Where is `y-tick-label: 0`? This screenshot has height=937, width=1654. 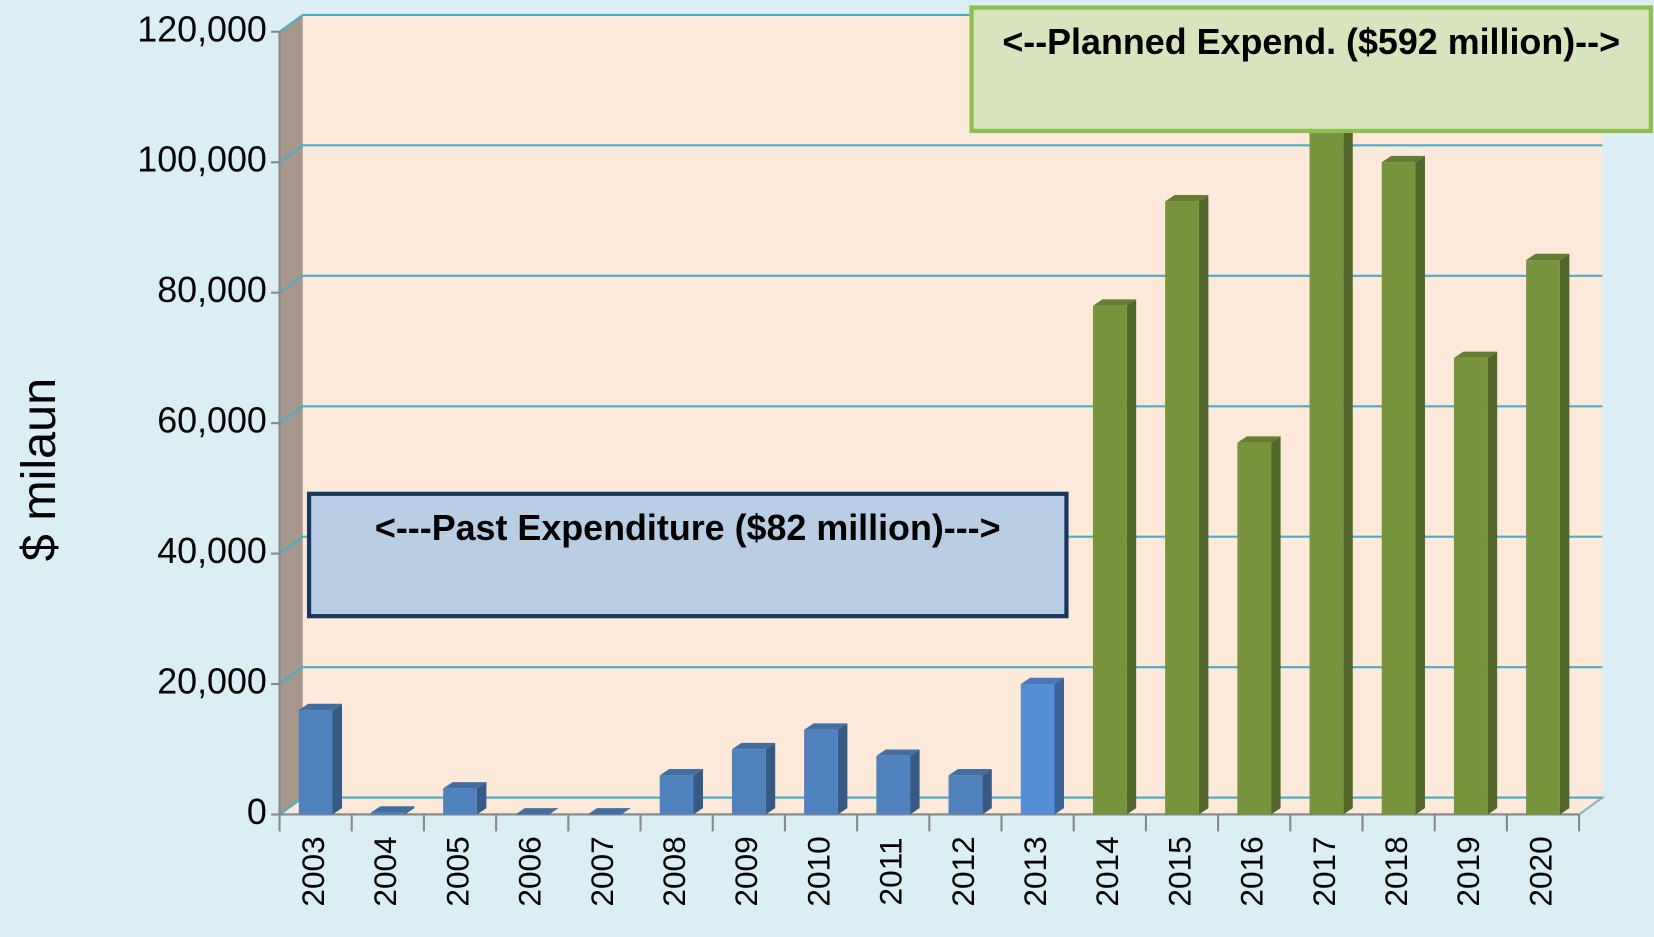
y-tick-label: 0 is located at coordinates (257, 812).